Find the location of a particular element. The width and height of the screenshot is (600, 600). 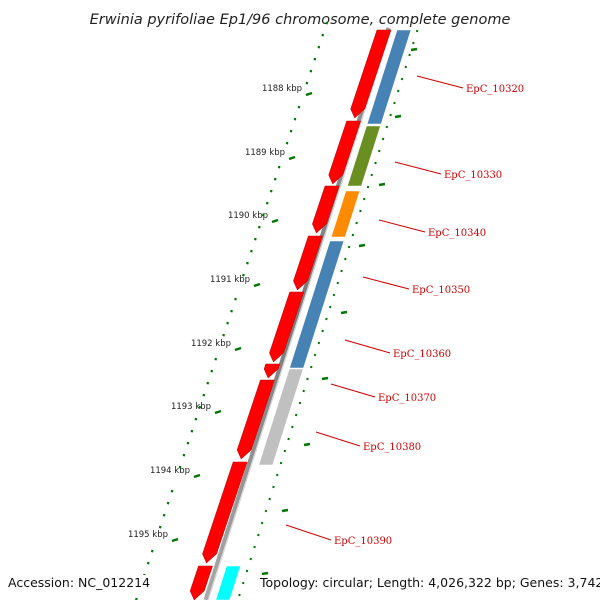

scale-tick-label: 1190 kbp is located at coordinates (248, 216).